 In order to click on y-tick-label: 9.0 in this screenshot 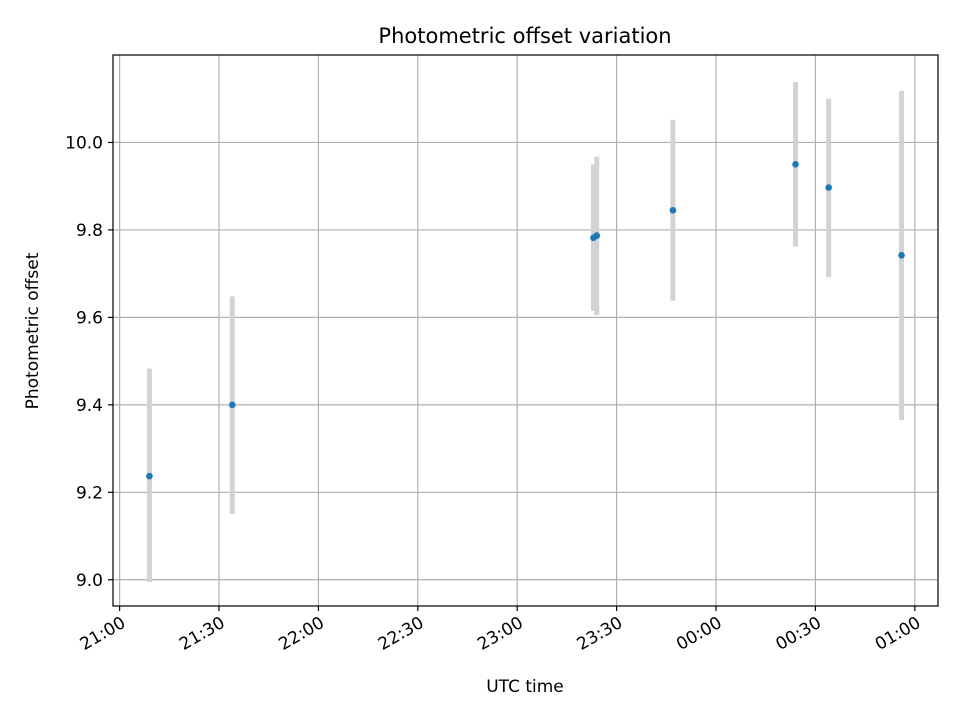, I will do `click(89, 581)`.